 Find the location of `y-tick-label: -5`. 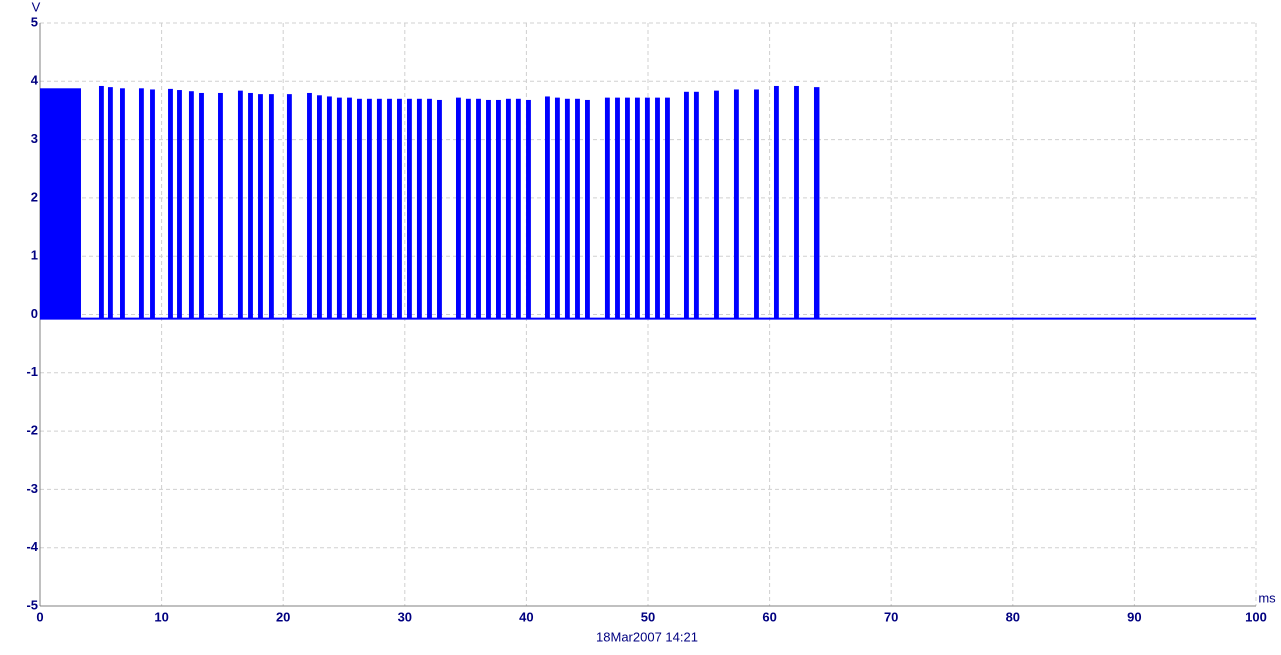

y-tick-label: -5 is located at coordinates (32, 604).